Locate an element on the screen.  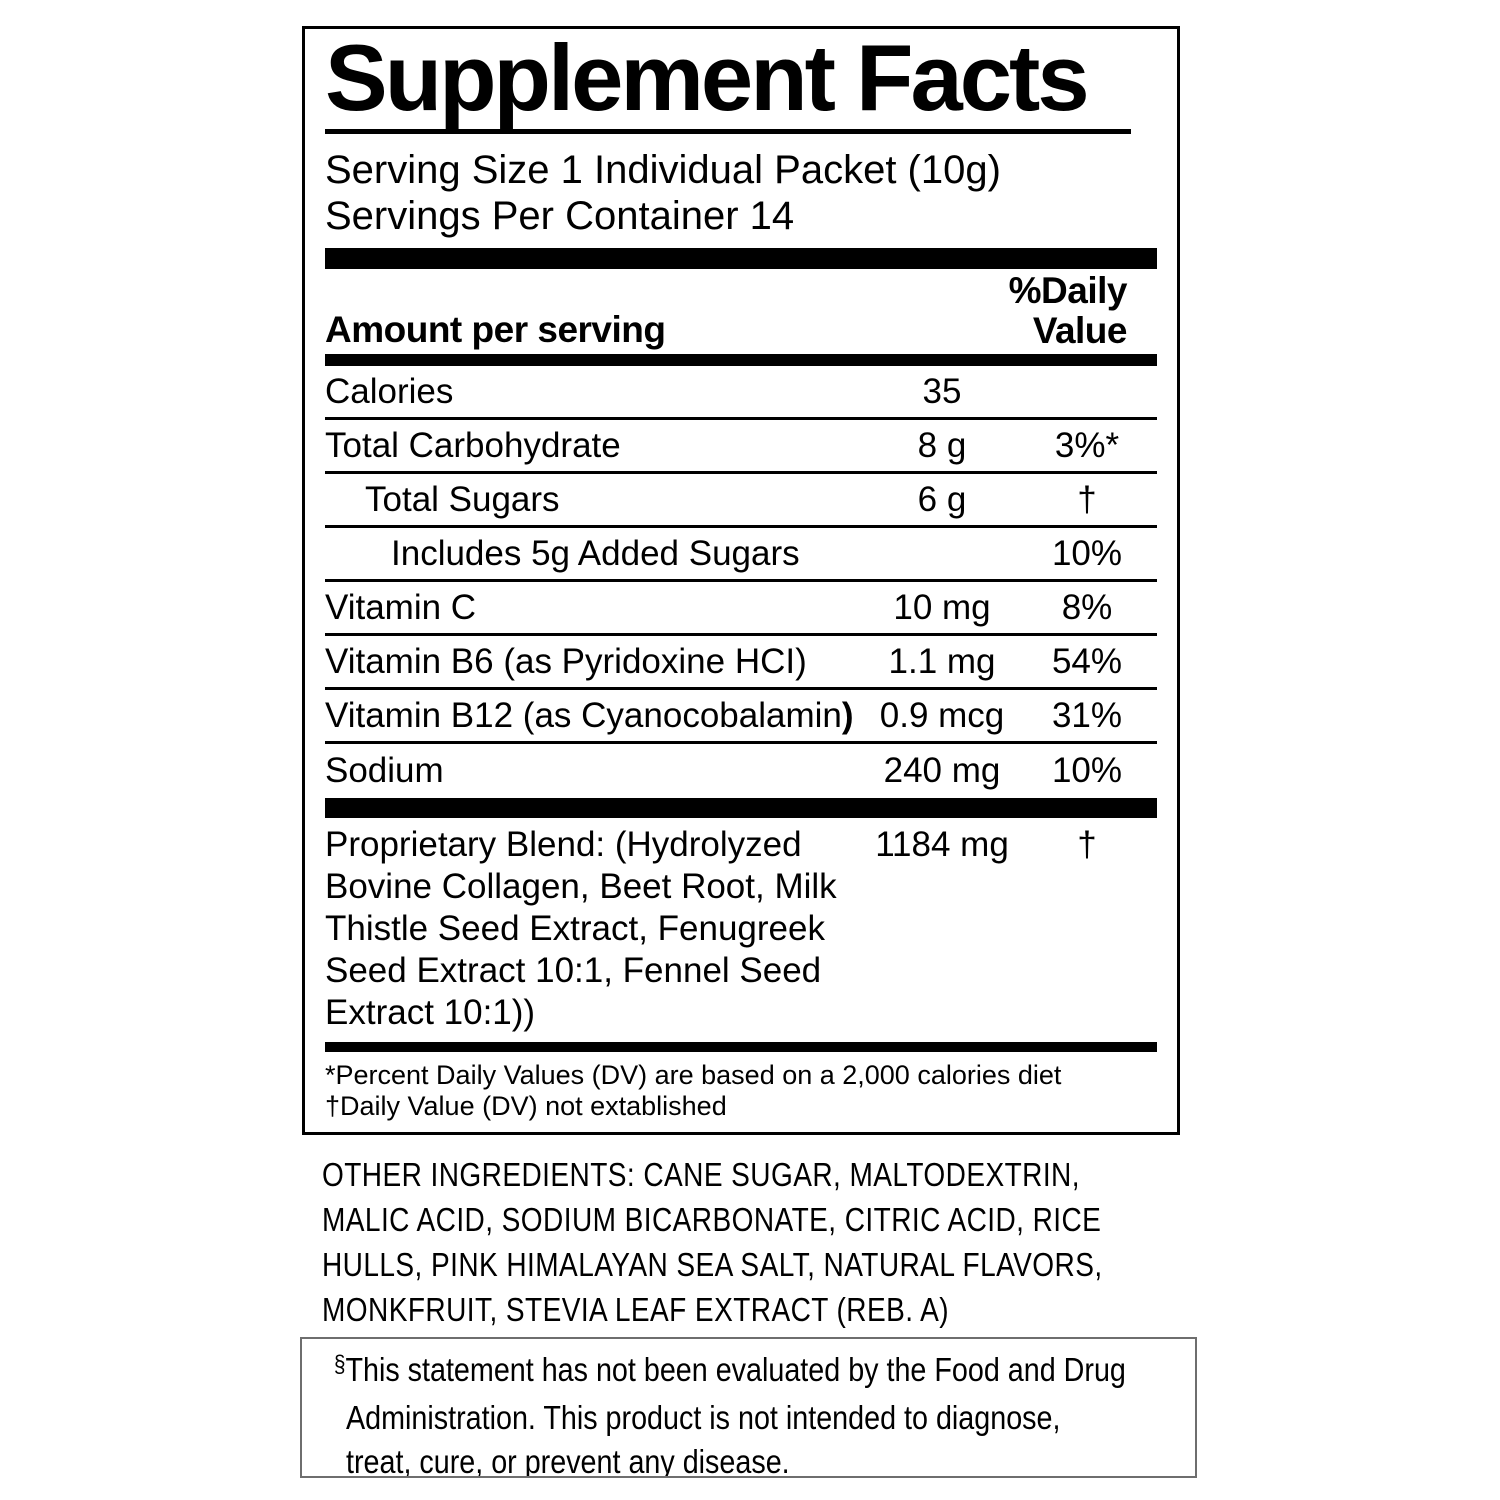
panel-title: Supplement Facts is located at coordinates (707, 77).